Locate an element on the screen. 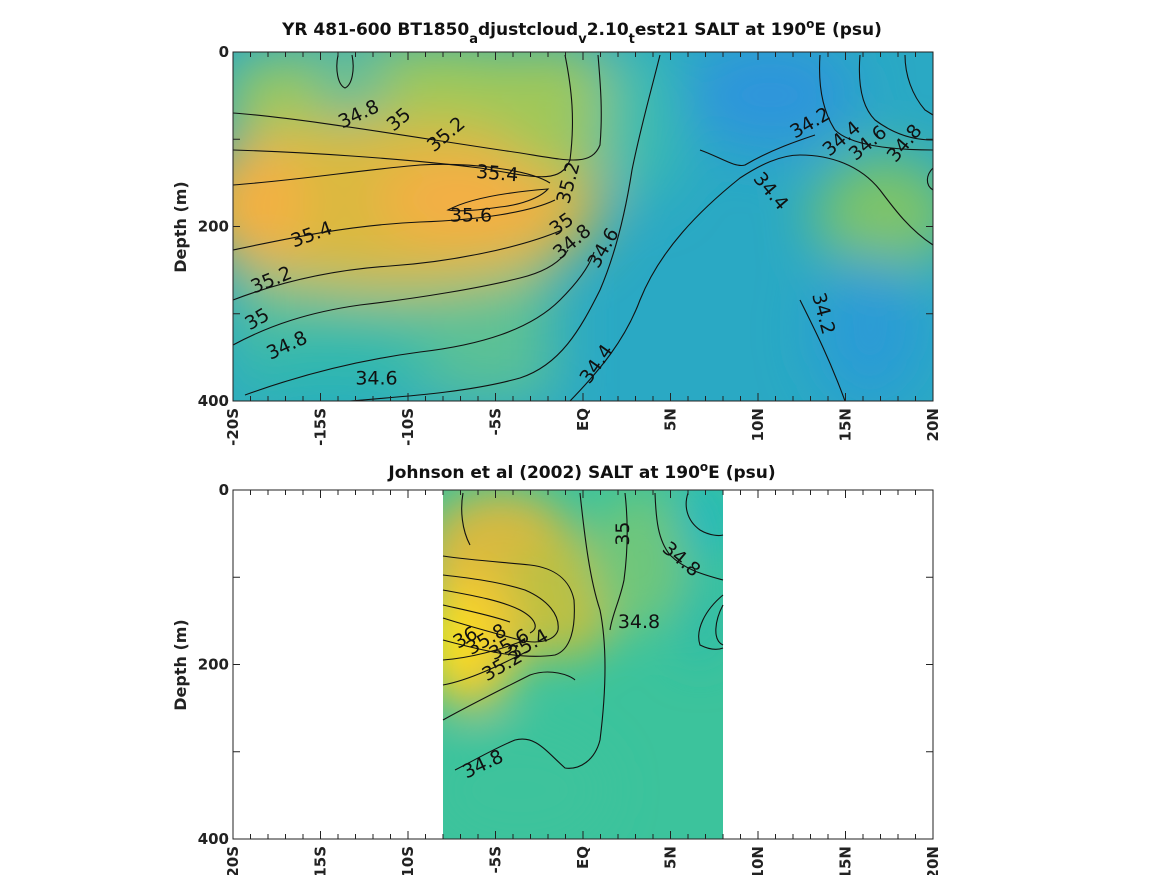  contour-label: 35.6 is located at coordinates (471, 216).